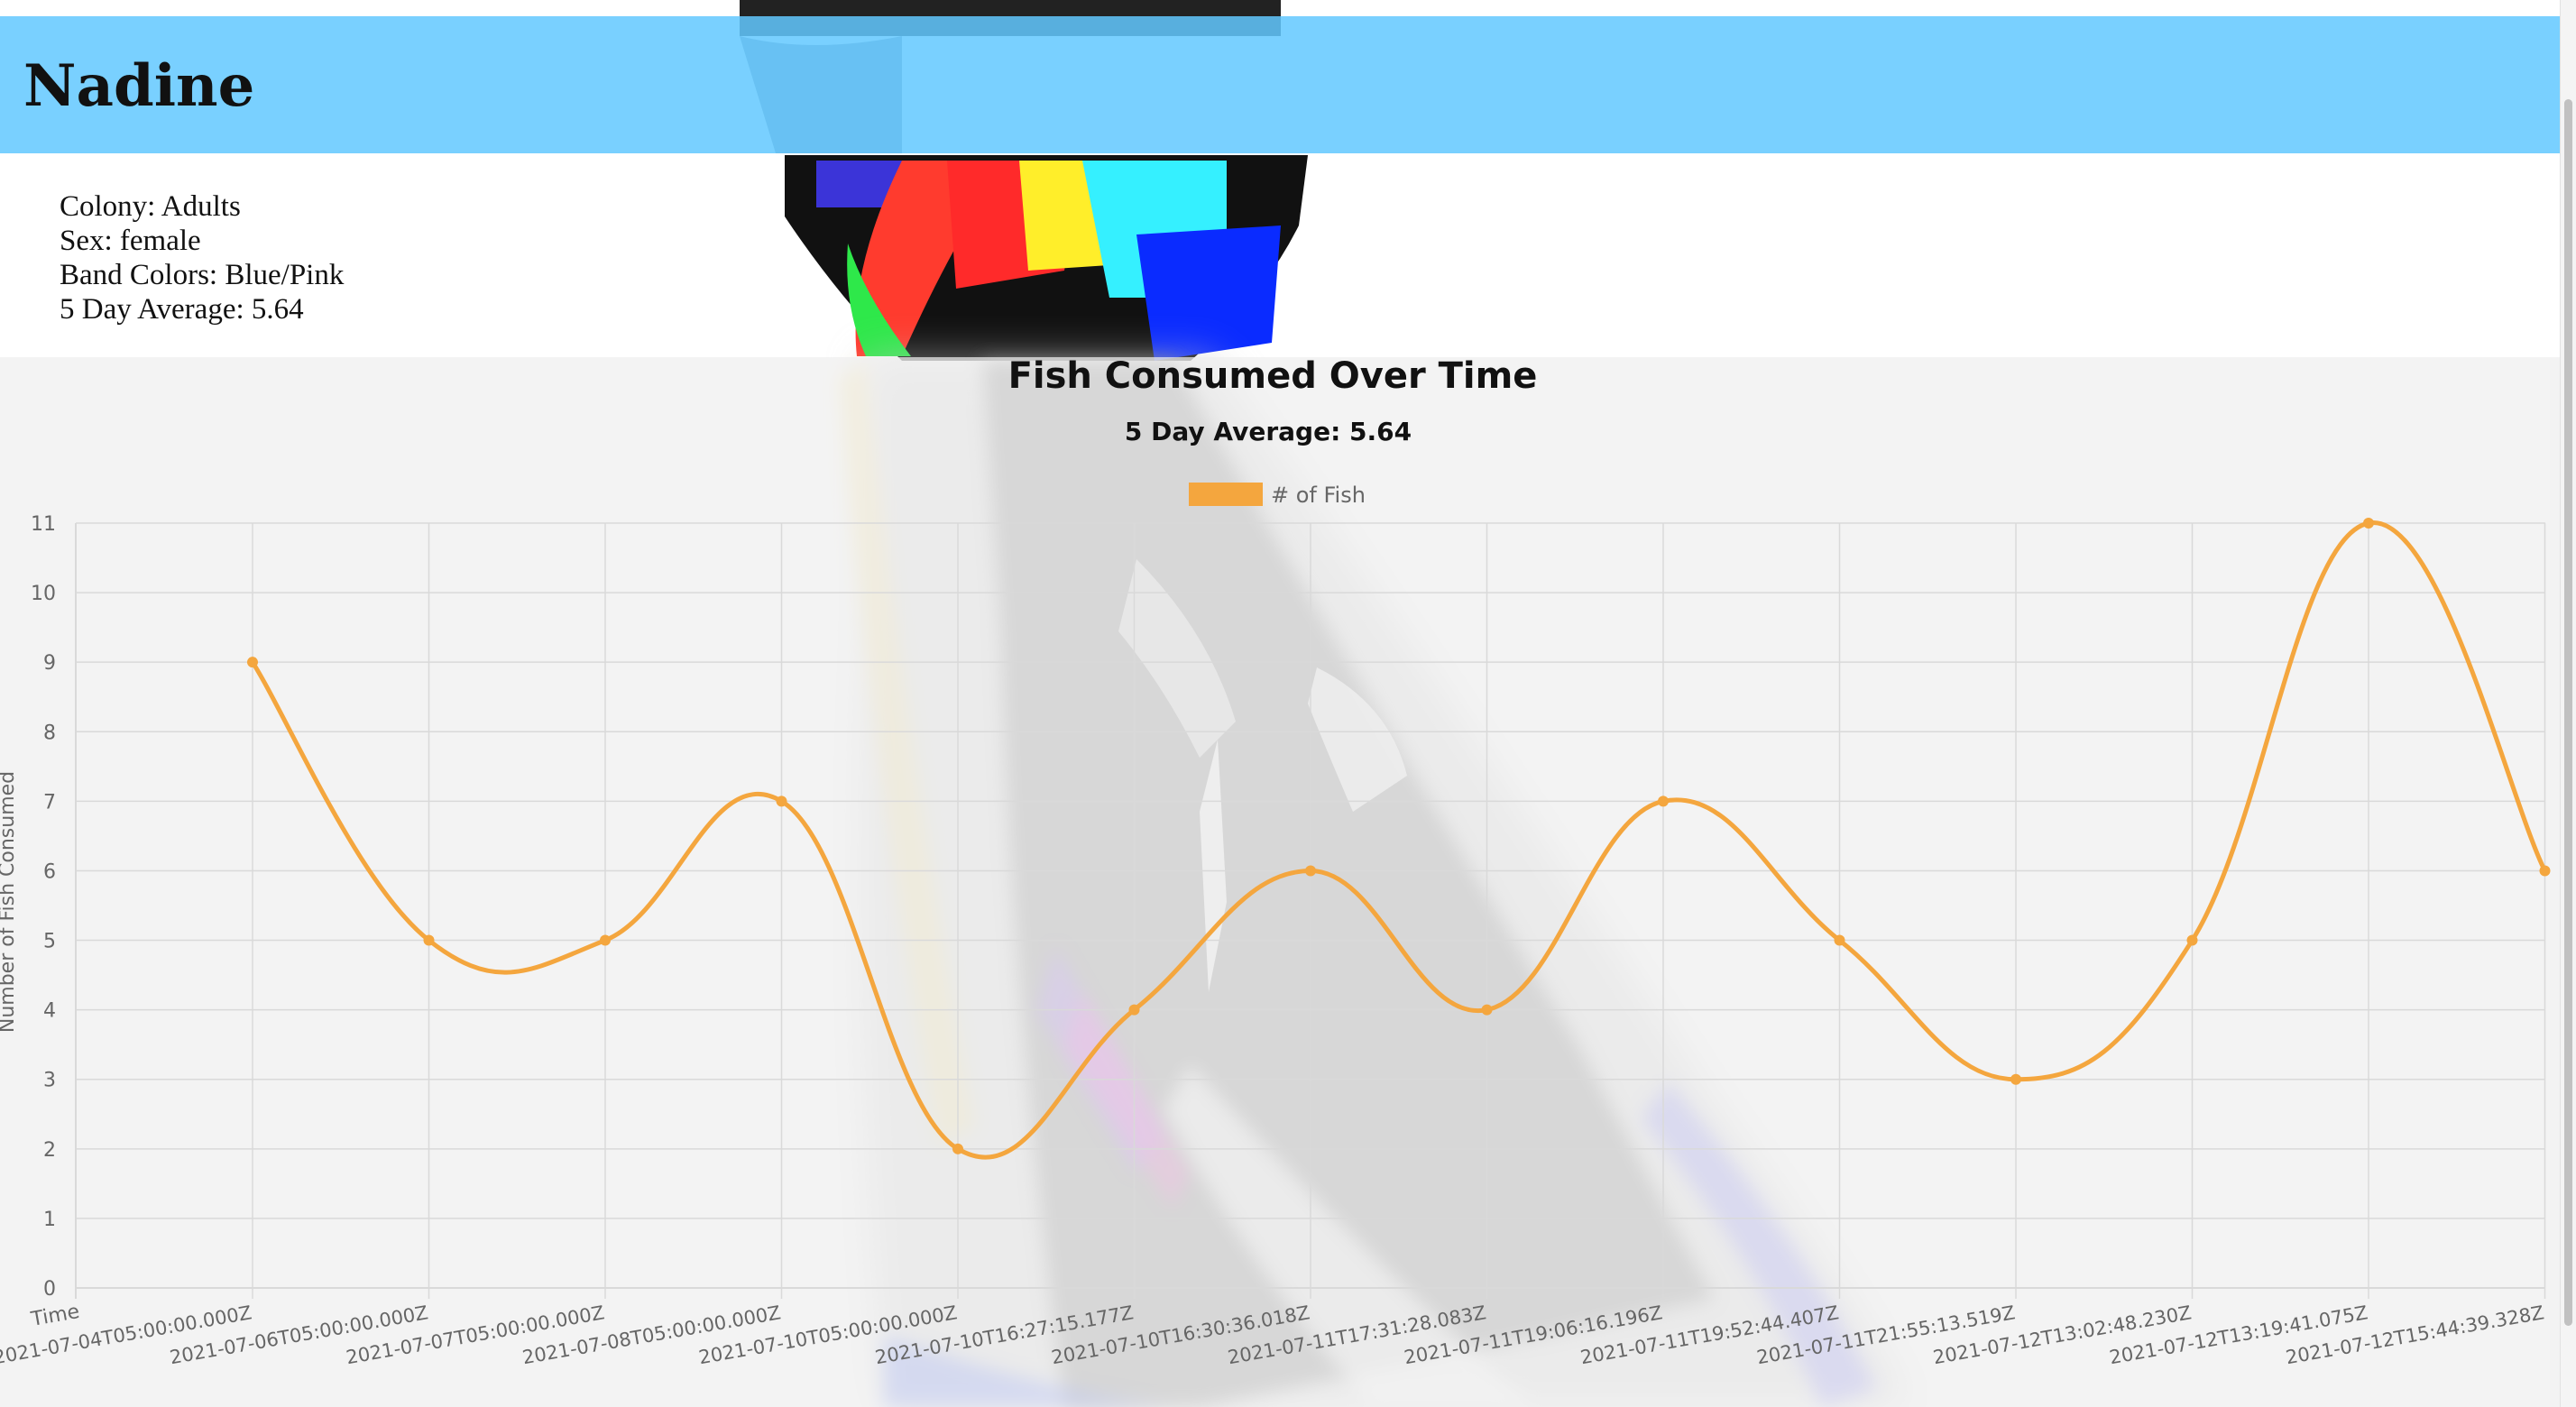 The image size is (2576, 1407). I want to click on x-axis-label: Time, so click(55, 1316).